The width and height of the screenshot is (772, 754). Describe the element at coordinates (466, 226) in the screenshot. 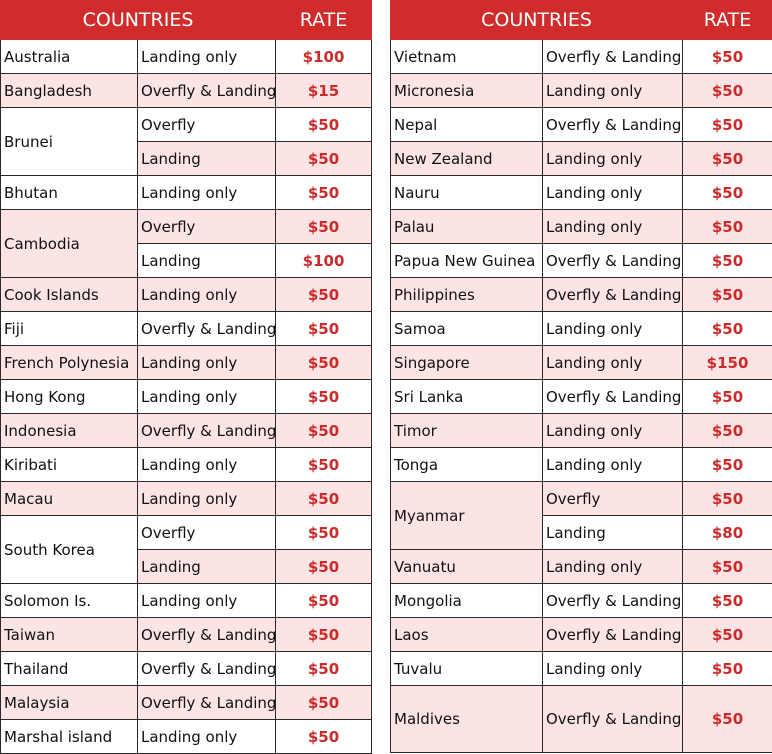

I see `country-cell: Palau` at that location.